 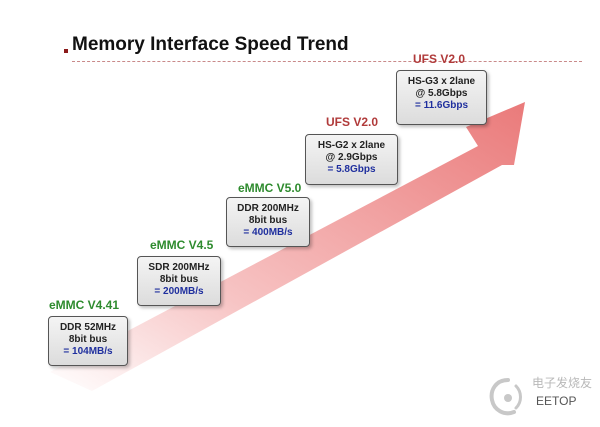 I want to click on stage-box-ufs-v20-g2: HS-G2 x 2lane @ 2.9Gbps = 5.8Gbps, so click(x=351, y=159).